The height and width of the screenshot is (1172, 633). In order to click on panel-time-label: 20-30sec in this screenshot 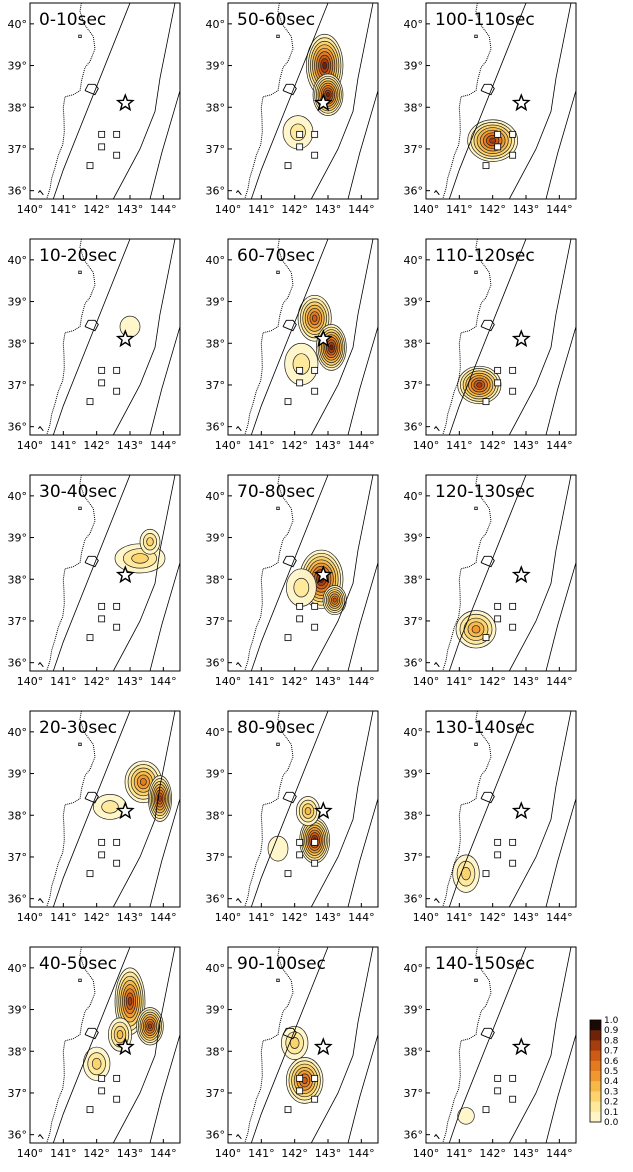, I will do `click(78, 728)`.